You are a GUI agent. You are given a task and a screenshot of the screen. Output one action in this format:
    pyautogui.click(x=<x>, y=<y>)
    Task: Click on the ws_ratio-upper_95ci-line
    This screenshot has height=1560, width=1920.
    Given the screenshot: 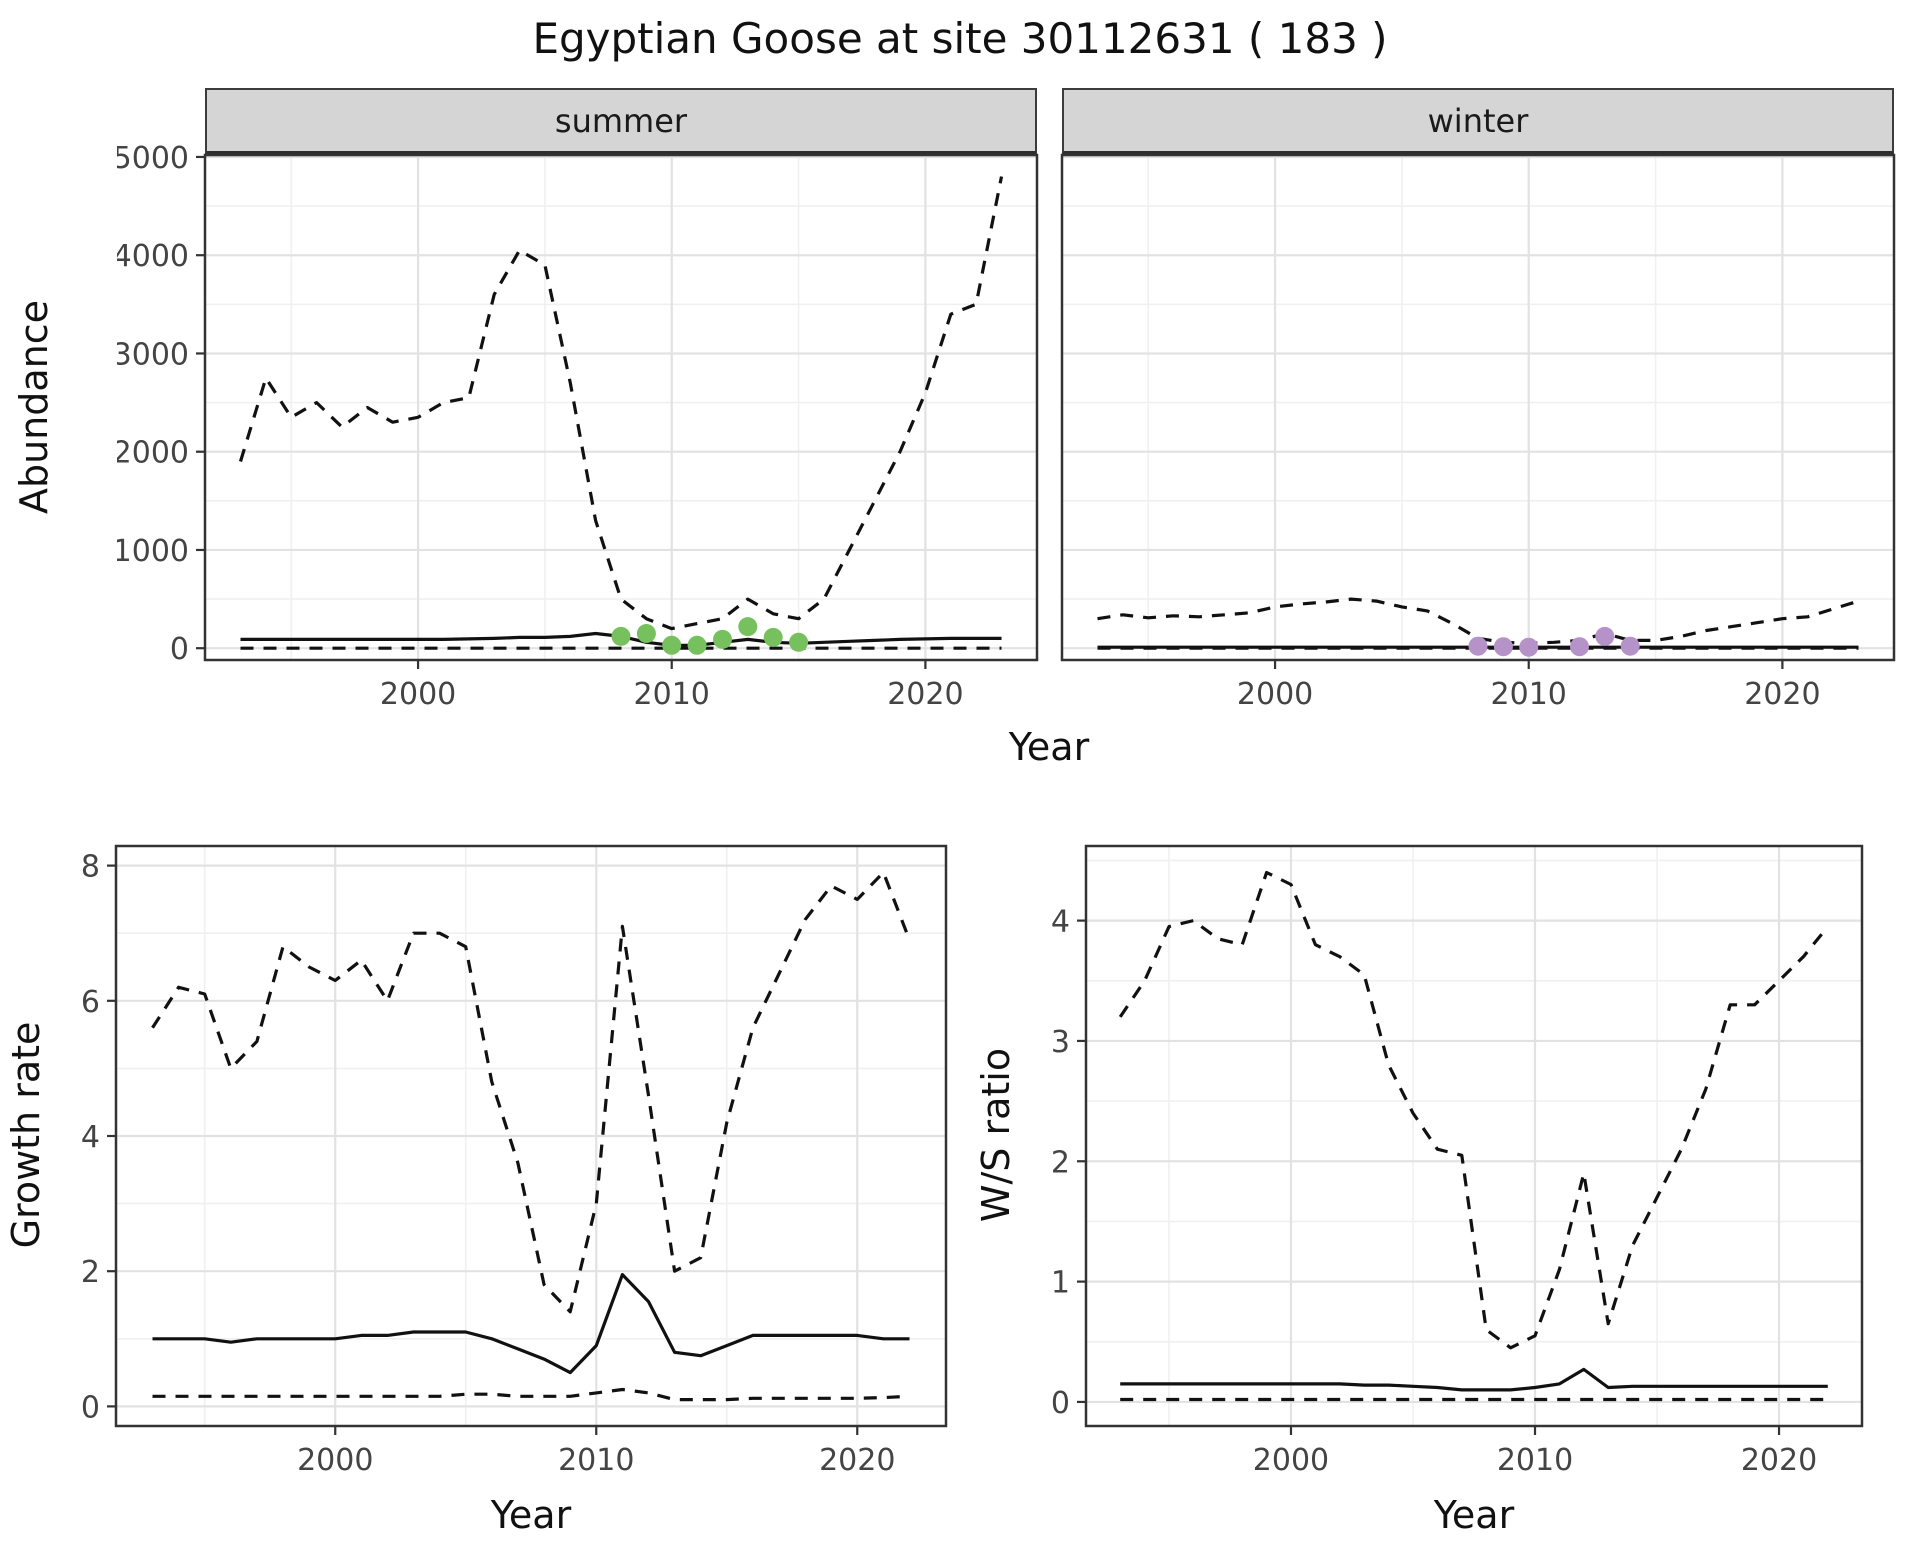 What is the action you would take?
    pyautogui.click(x=1474, y=1110)
    